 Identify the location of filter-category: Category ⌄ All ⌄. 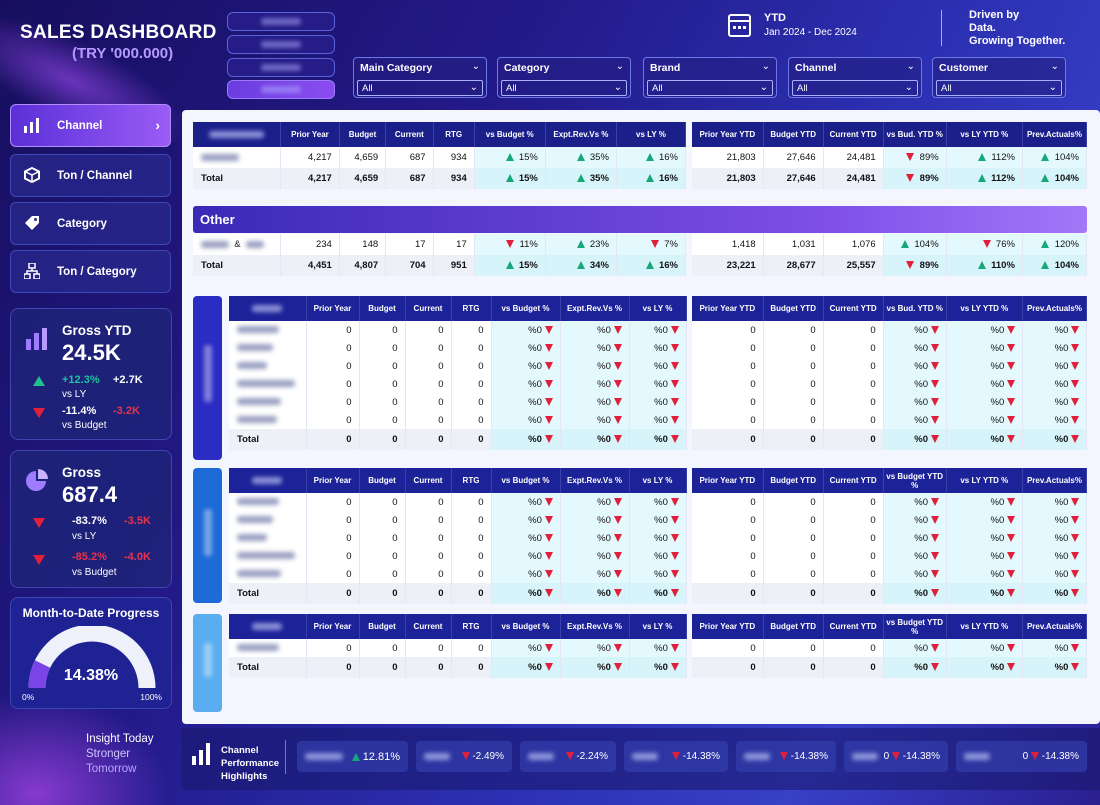
(564, 77).